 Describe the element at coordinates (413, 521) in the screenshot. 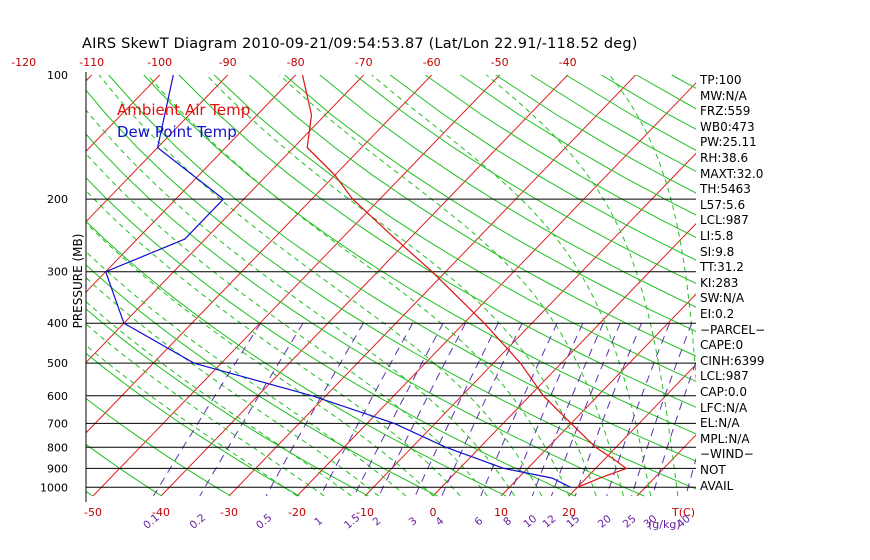

I see `mixing-ratio-label: 3` at that location.